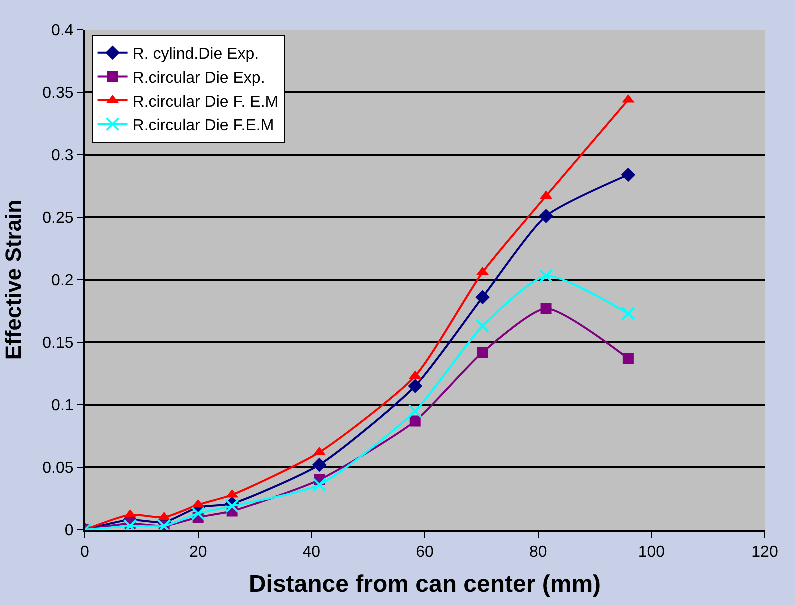  What do you see at coordinates (199, 78) in the screenshot?
I see `legend-label: R.circular Die Exp.` at bounding box center [199, 78].